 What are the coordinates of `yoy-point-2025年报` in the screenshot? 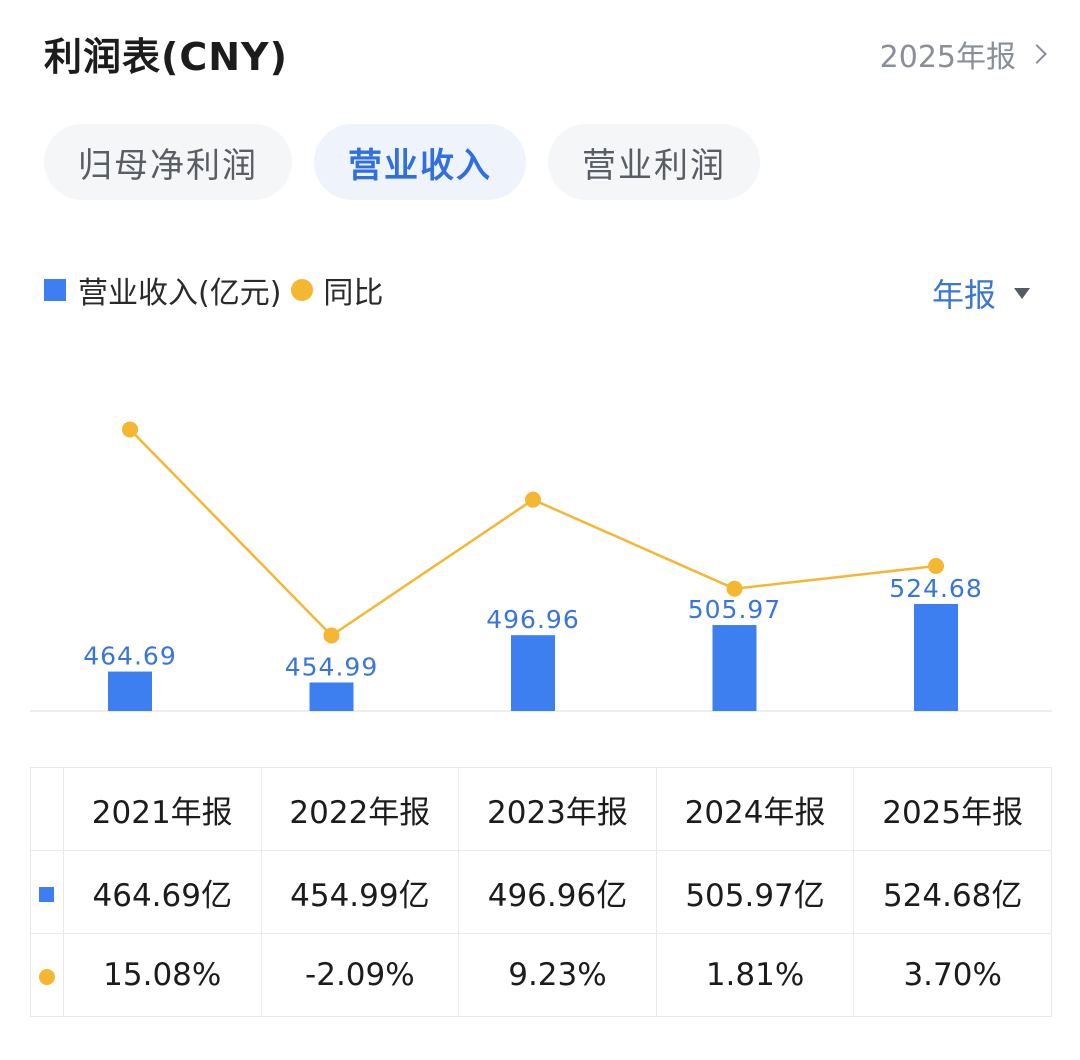 It's located at (936, 566).